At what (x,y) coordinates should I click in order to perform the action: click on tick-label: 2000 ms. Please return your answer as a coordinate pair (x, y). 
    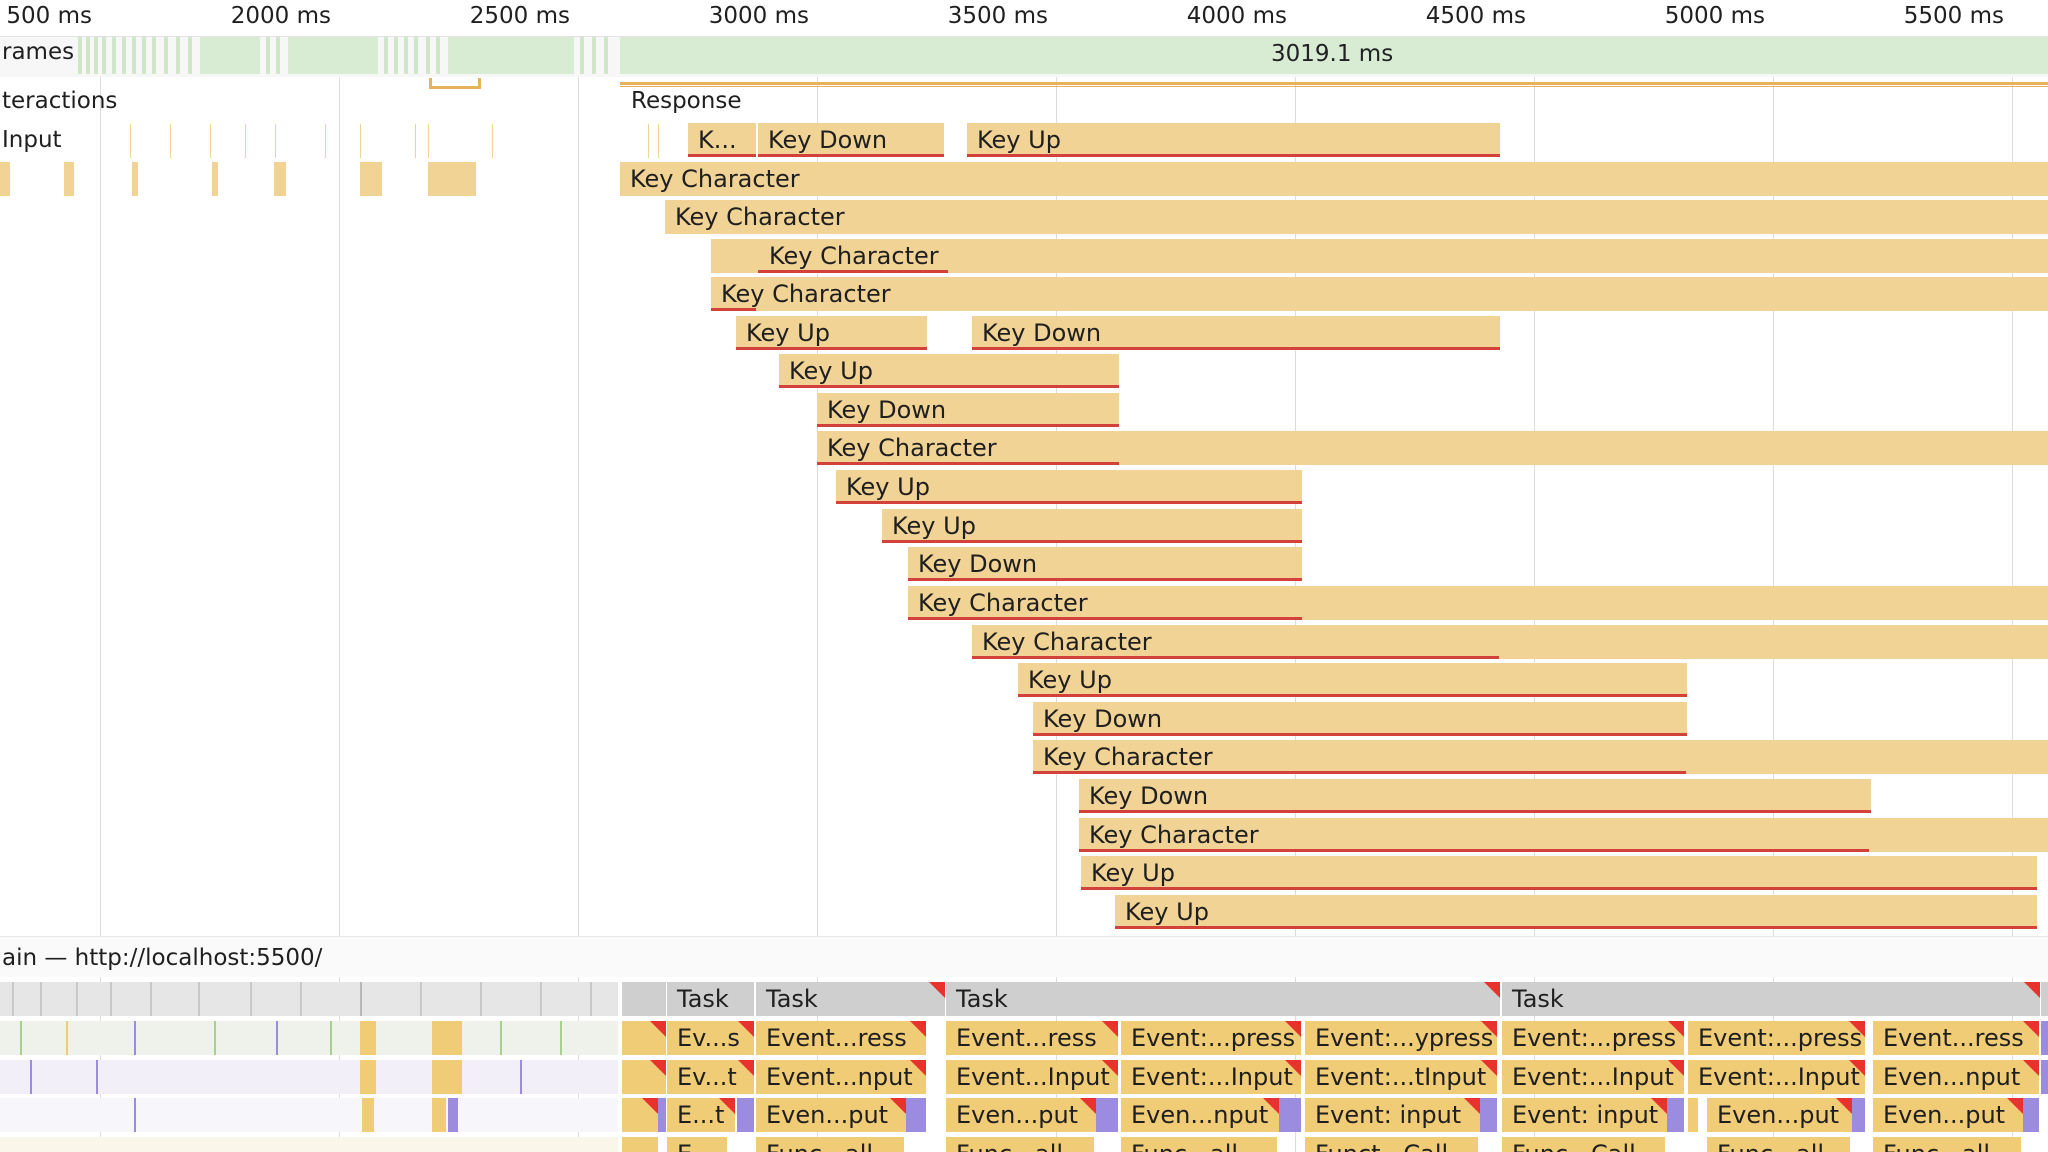
    Looking at the image, I should click on (280, 16).